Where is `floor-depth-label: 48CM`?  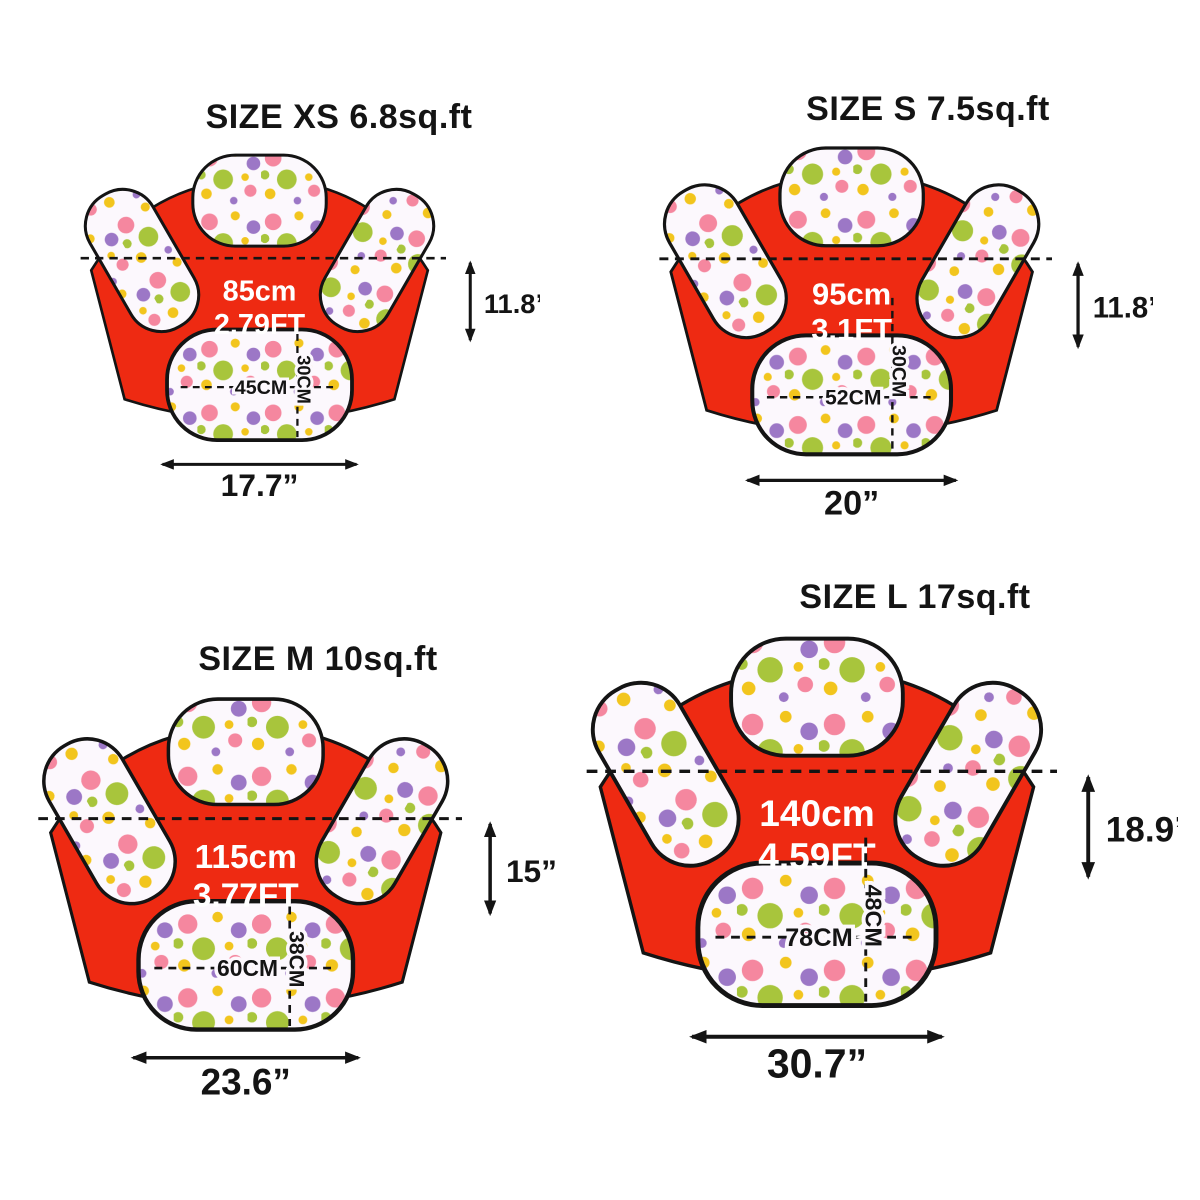
floor-depth-label: 48CM is located at coordinates (873, 916).